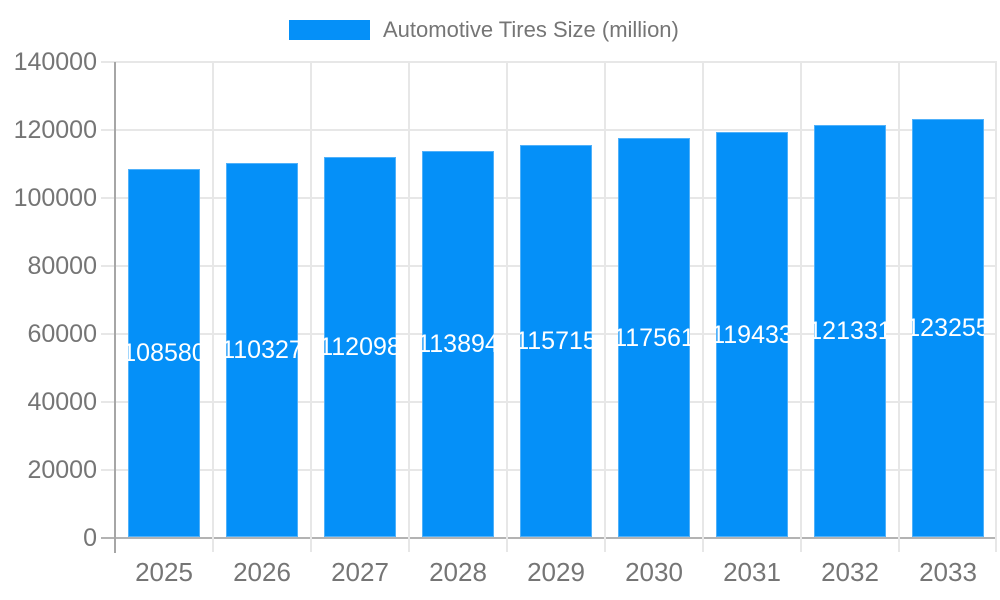 The height and width of the screenshot is (600, 1000). Describe the element at coordinates (55, 130) in the screenshot. I see `y-axis-tick-label: 120000` at that location.